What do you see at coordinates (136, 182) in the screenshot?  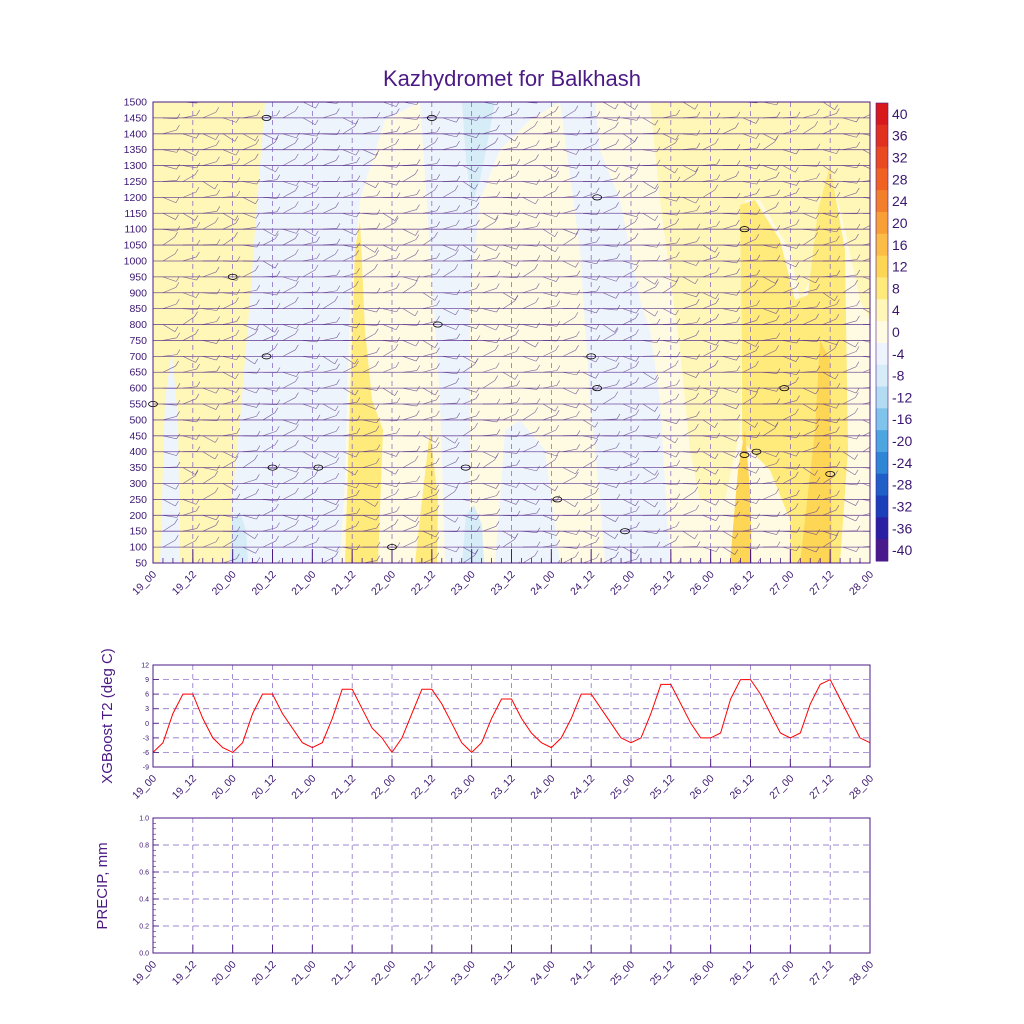 I see `cross-section-y-tick-label: 1250` at bounding box center [136, 182].